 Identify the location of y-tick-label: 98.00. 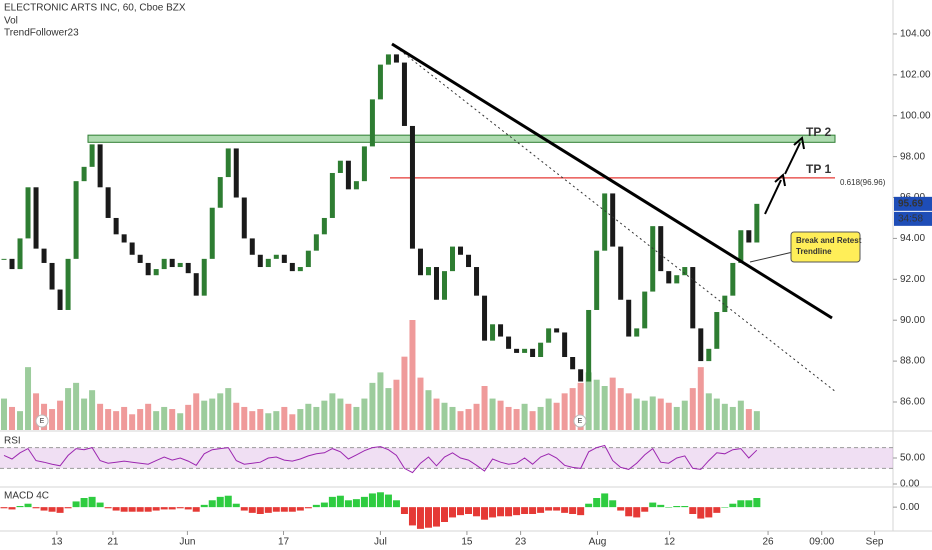
(912, 156).